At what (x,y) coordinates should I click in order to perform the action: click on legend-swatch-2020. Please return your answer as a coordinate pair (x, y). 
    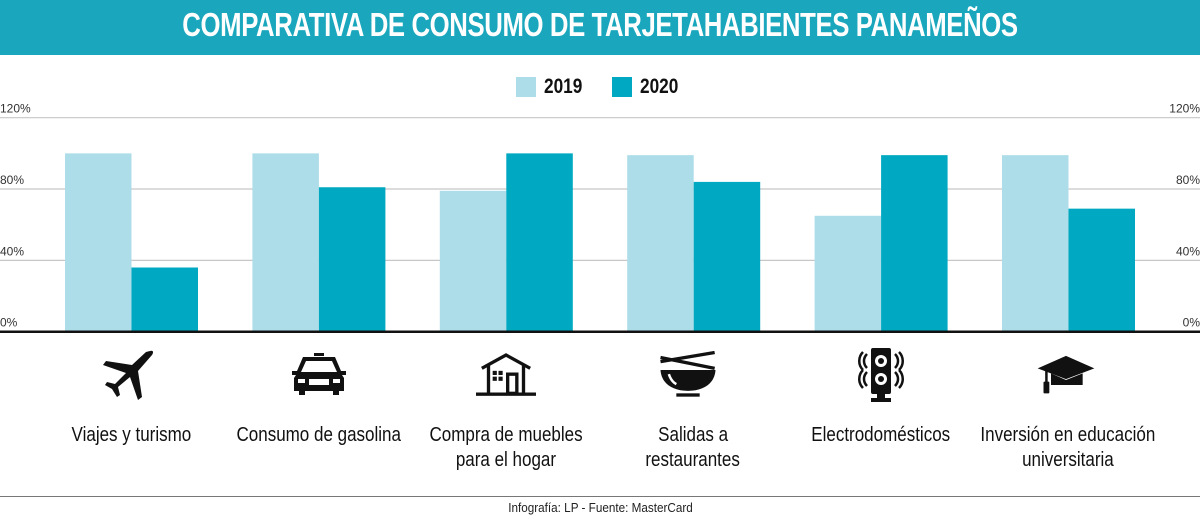
    Looking at the image, I should click on (622, 87).